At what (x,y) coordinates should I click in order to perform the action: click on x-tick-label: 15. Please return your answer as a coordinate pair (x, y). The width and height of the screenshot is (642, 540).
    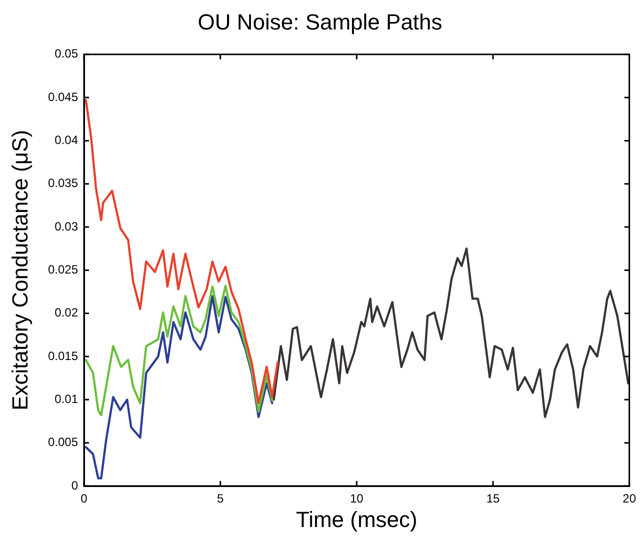
    Looking at the image, I should click on (493, 499).